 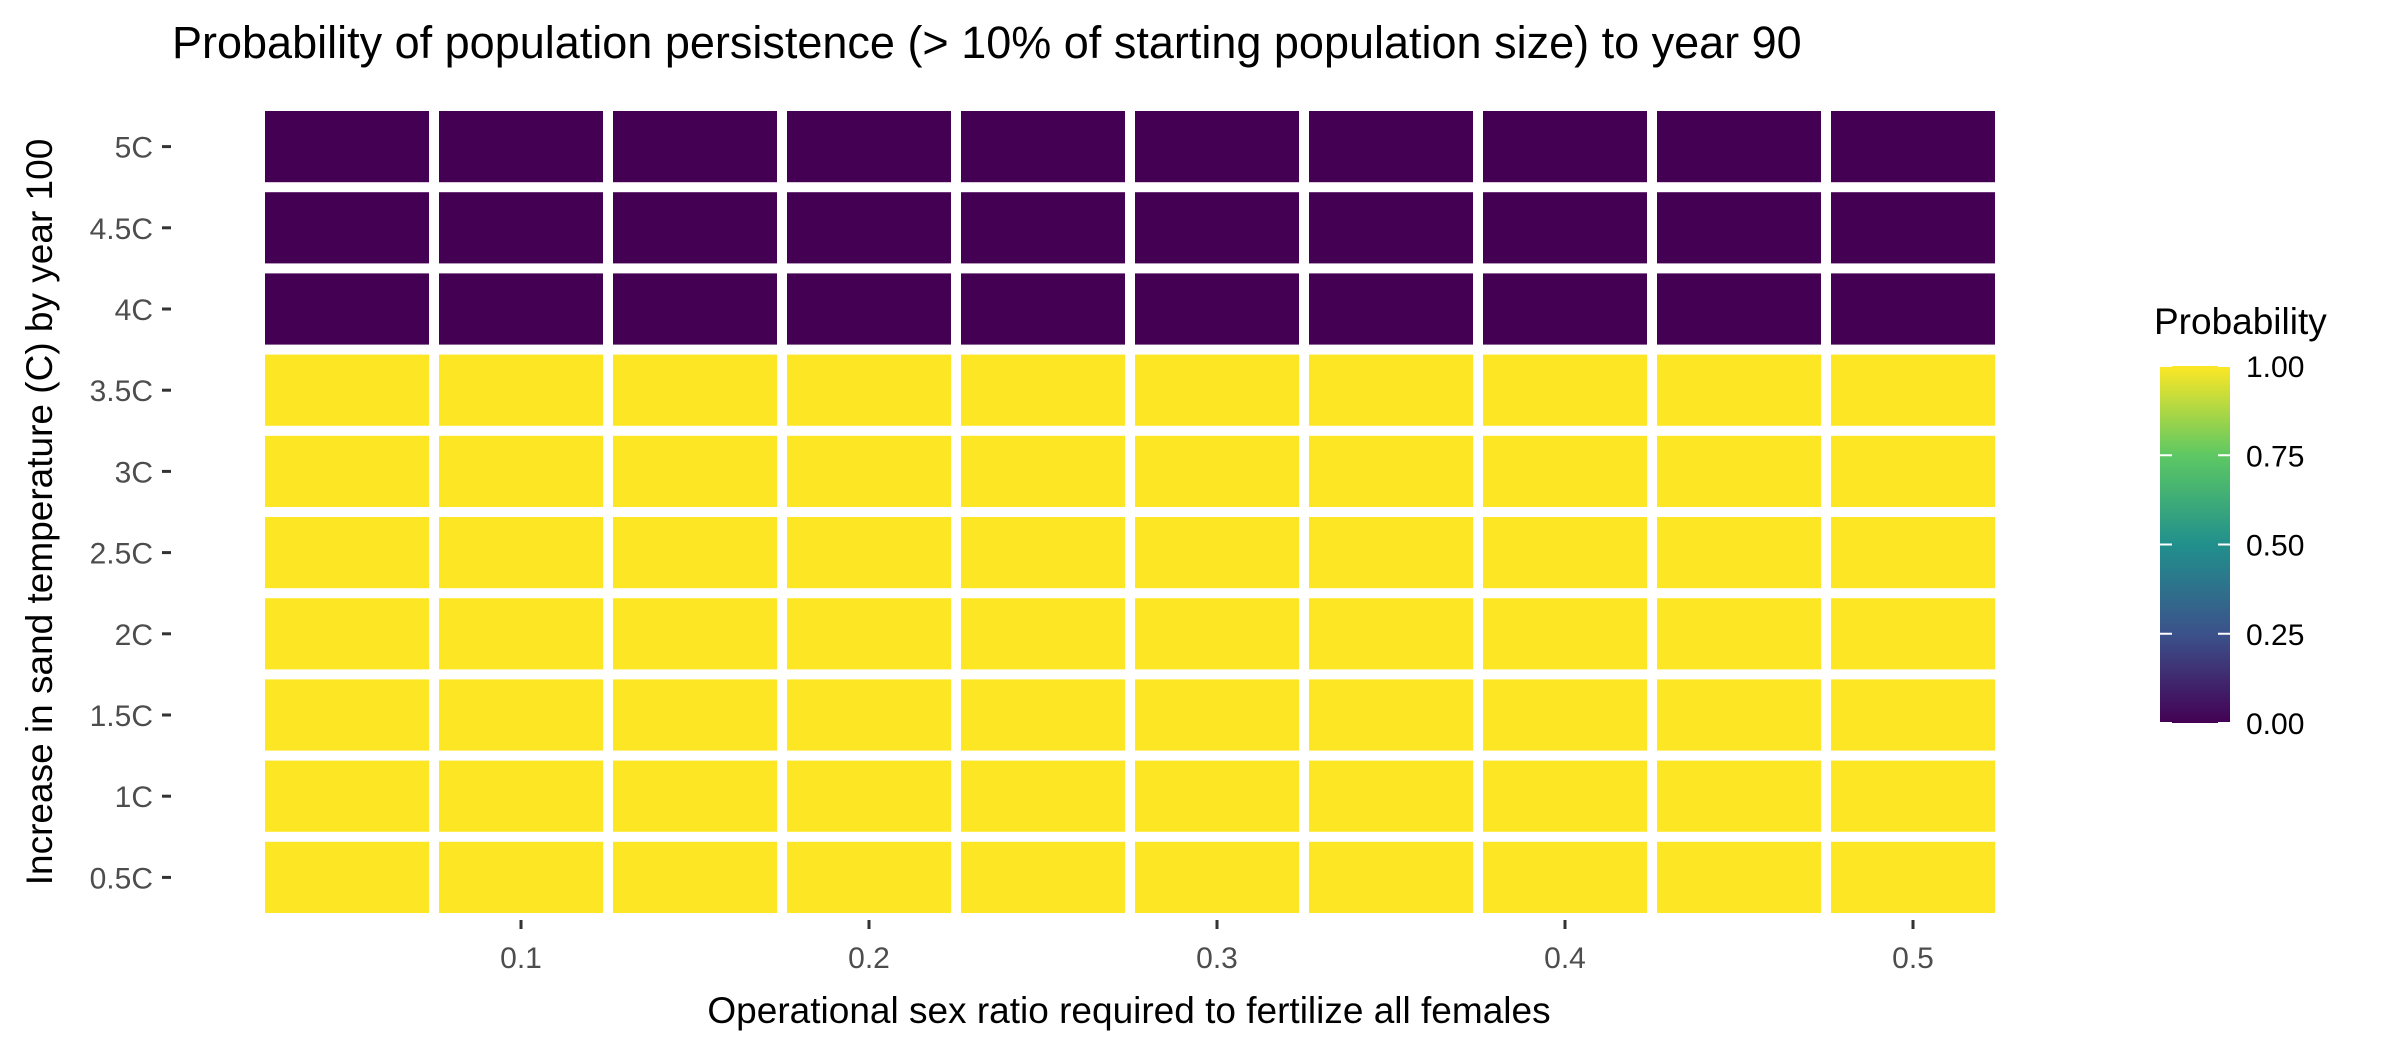 What do you see at coordinates (1217, 958) in the screenshot?
I see `x-tick-label: 0.3` at bounding box center [1217, 958].